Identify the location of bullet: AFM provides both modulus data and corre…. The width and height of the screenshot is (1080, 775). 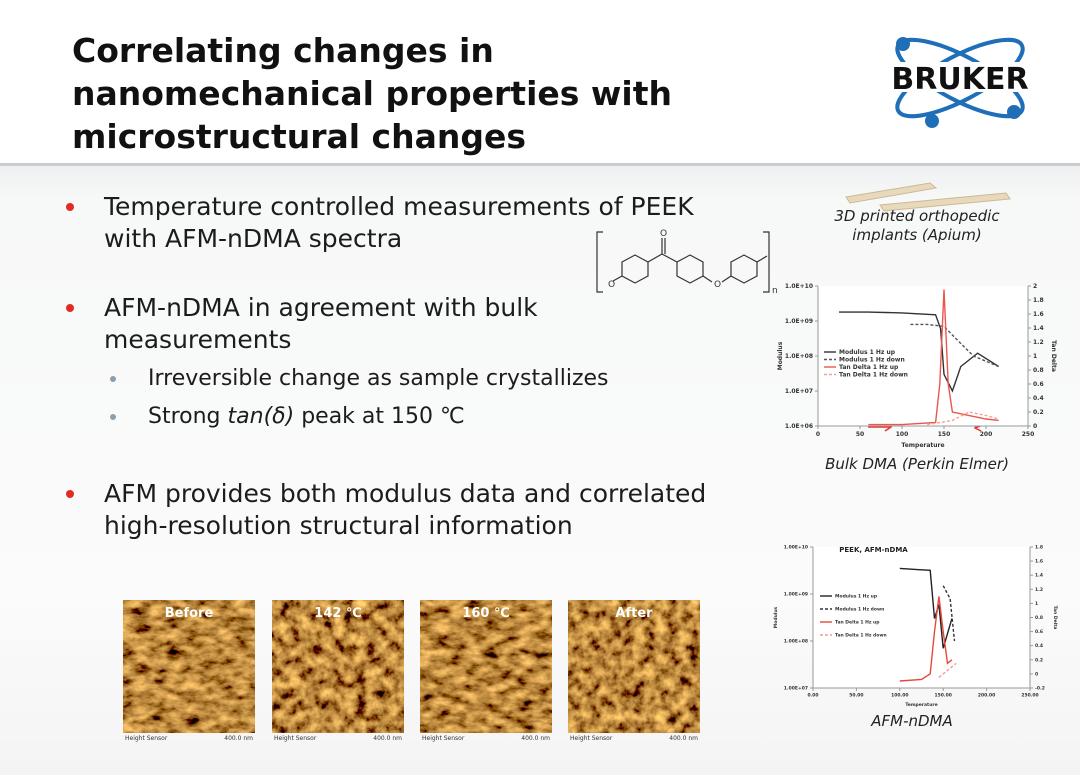
(405, 510).